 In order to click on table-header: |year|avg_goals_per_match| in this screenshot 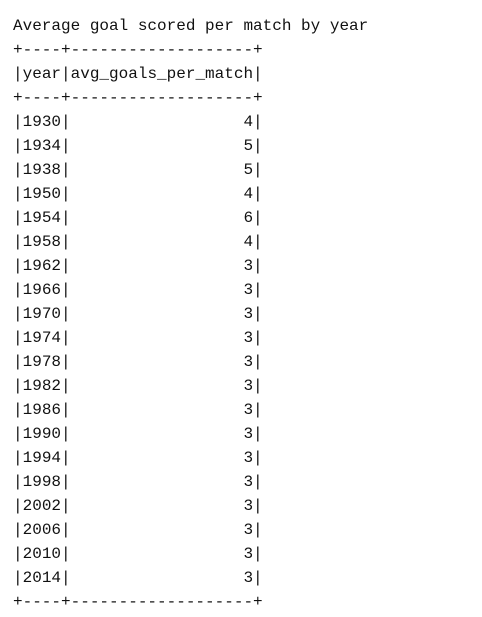, I will do `click(243, 74)`.